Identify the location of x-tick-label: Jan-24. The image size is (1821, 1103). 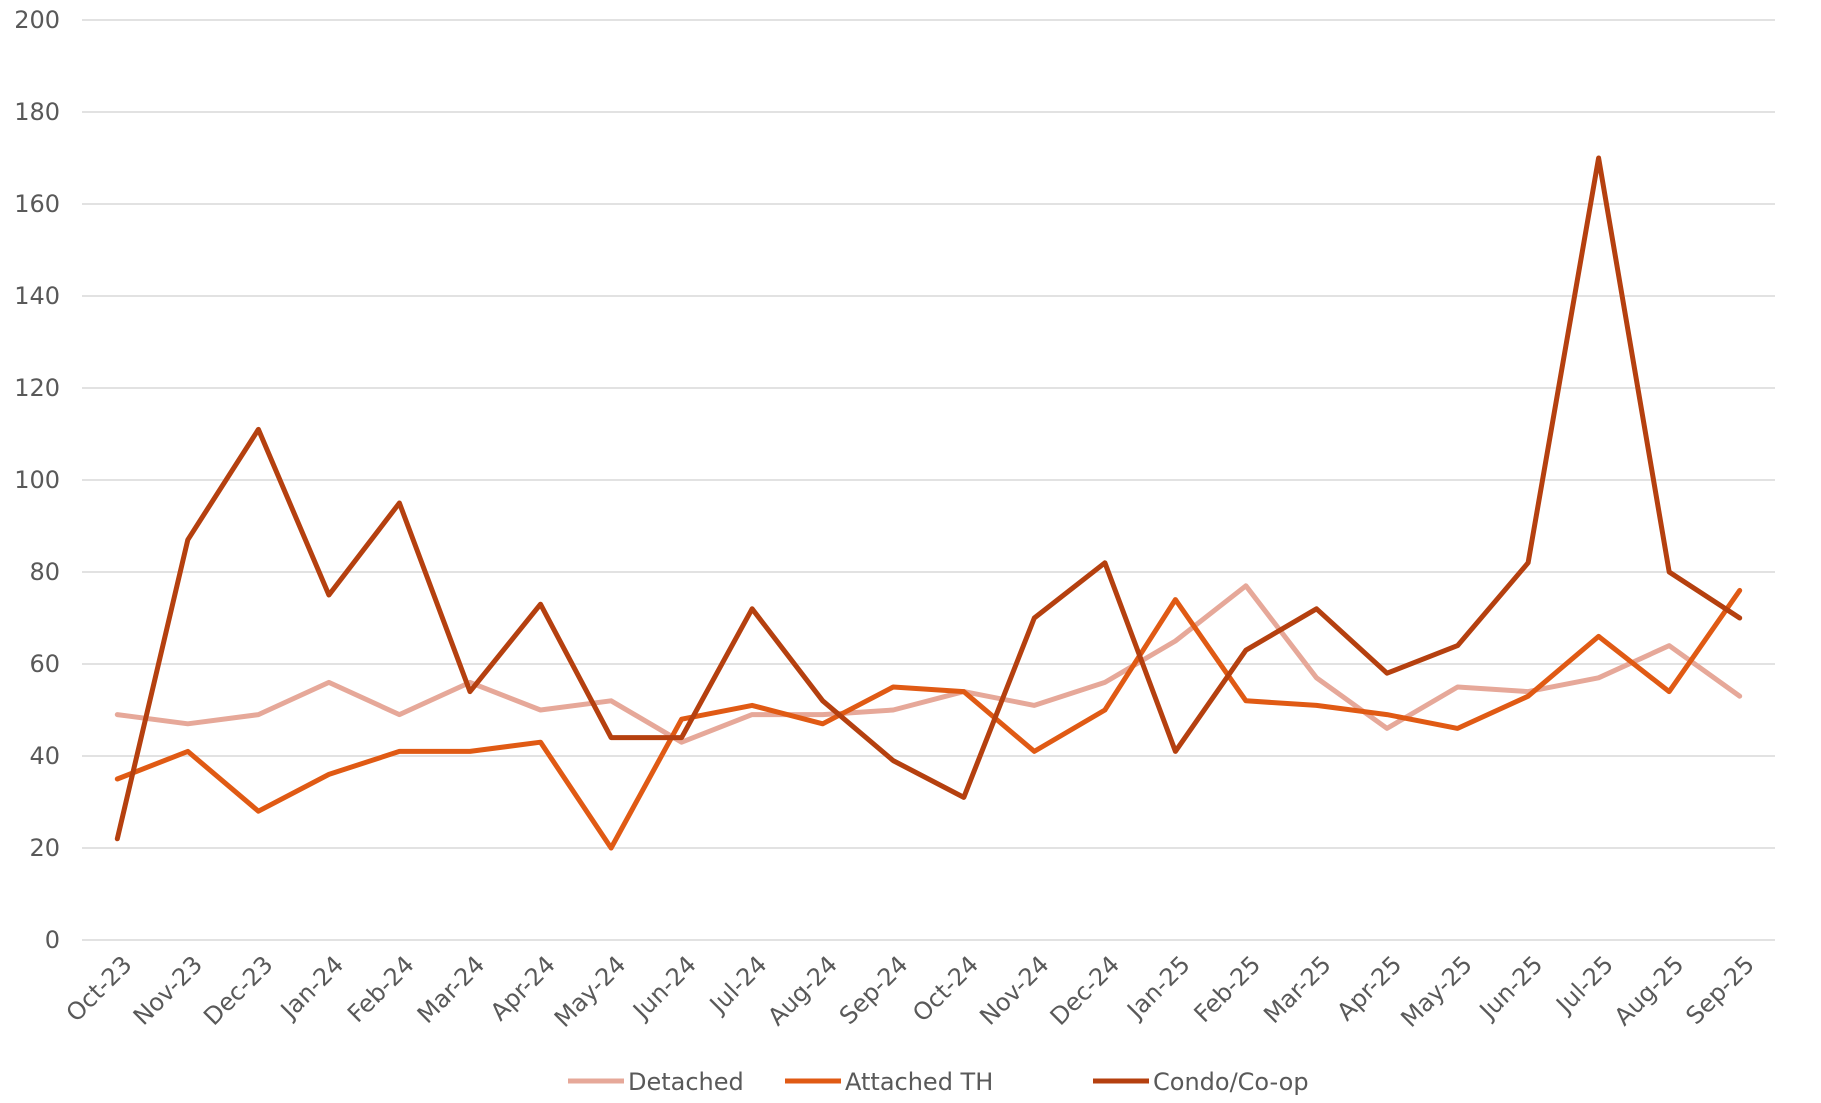
(311, 987).